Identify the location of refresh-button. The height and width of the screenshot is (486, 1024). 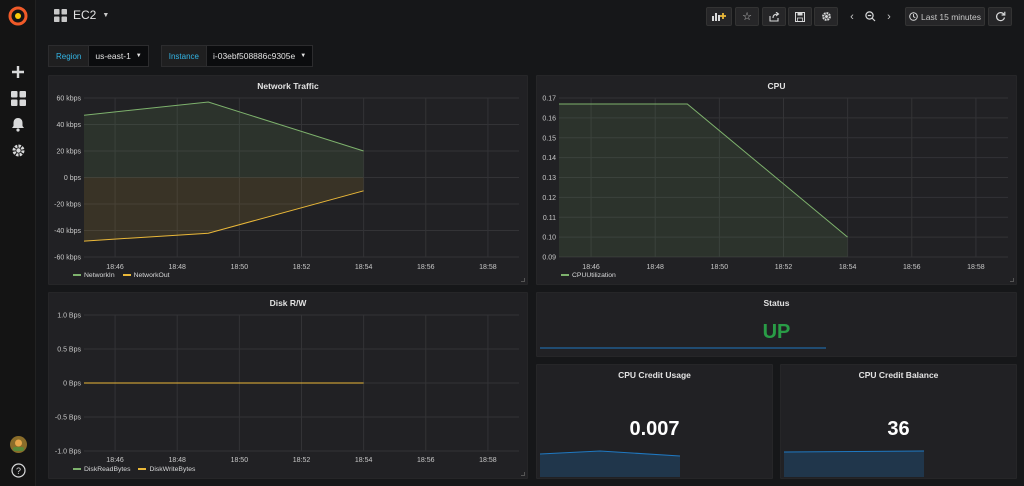
(1000, 16).